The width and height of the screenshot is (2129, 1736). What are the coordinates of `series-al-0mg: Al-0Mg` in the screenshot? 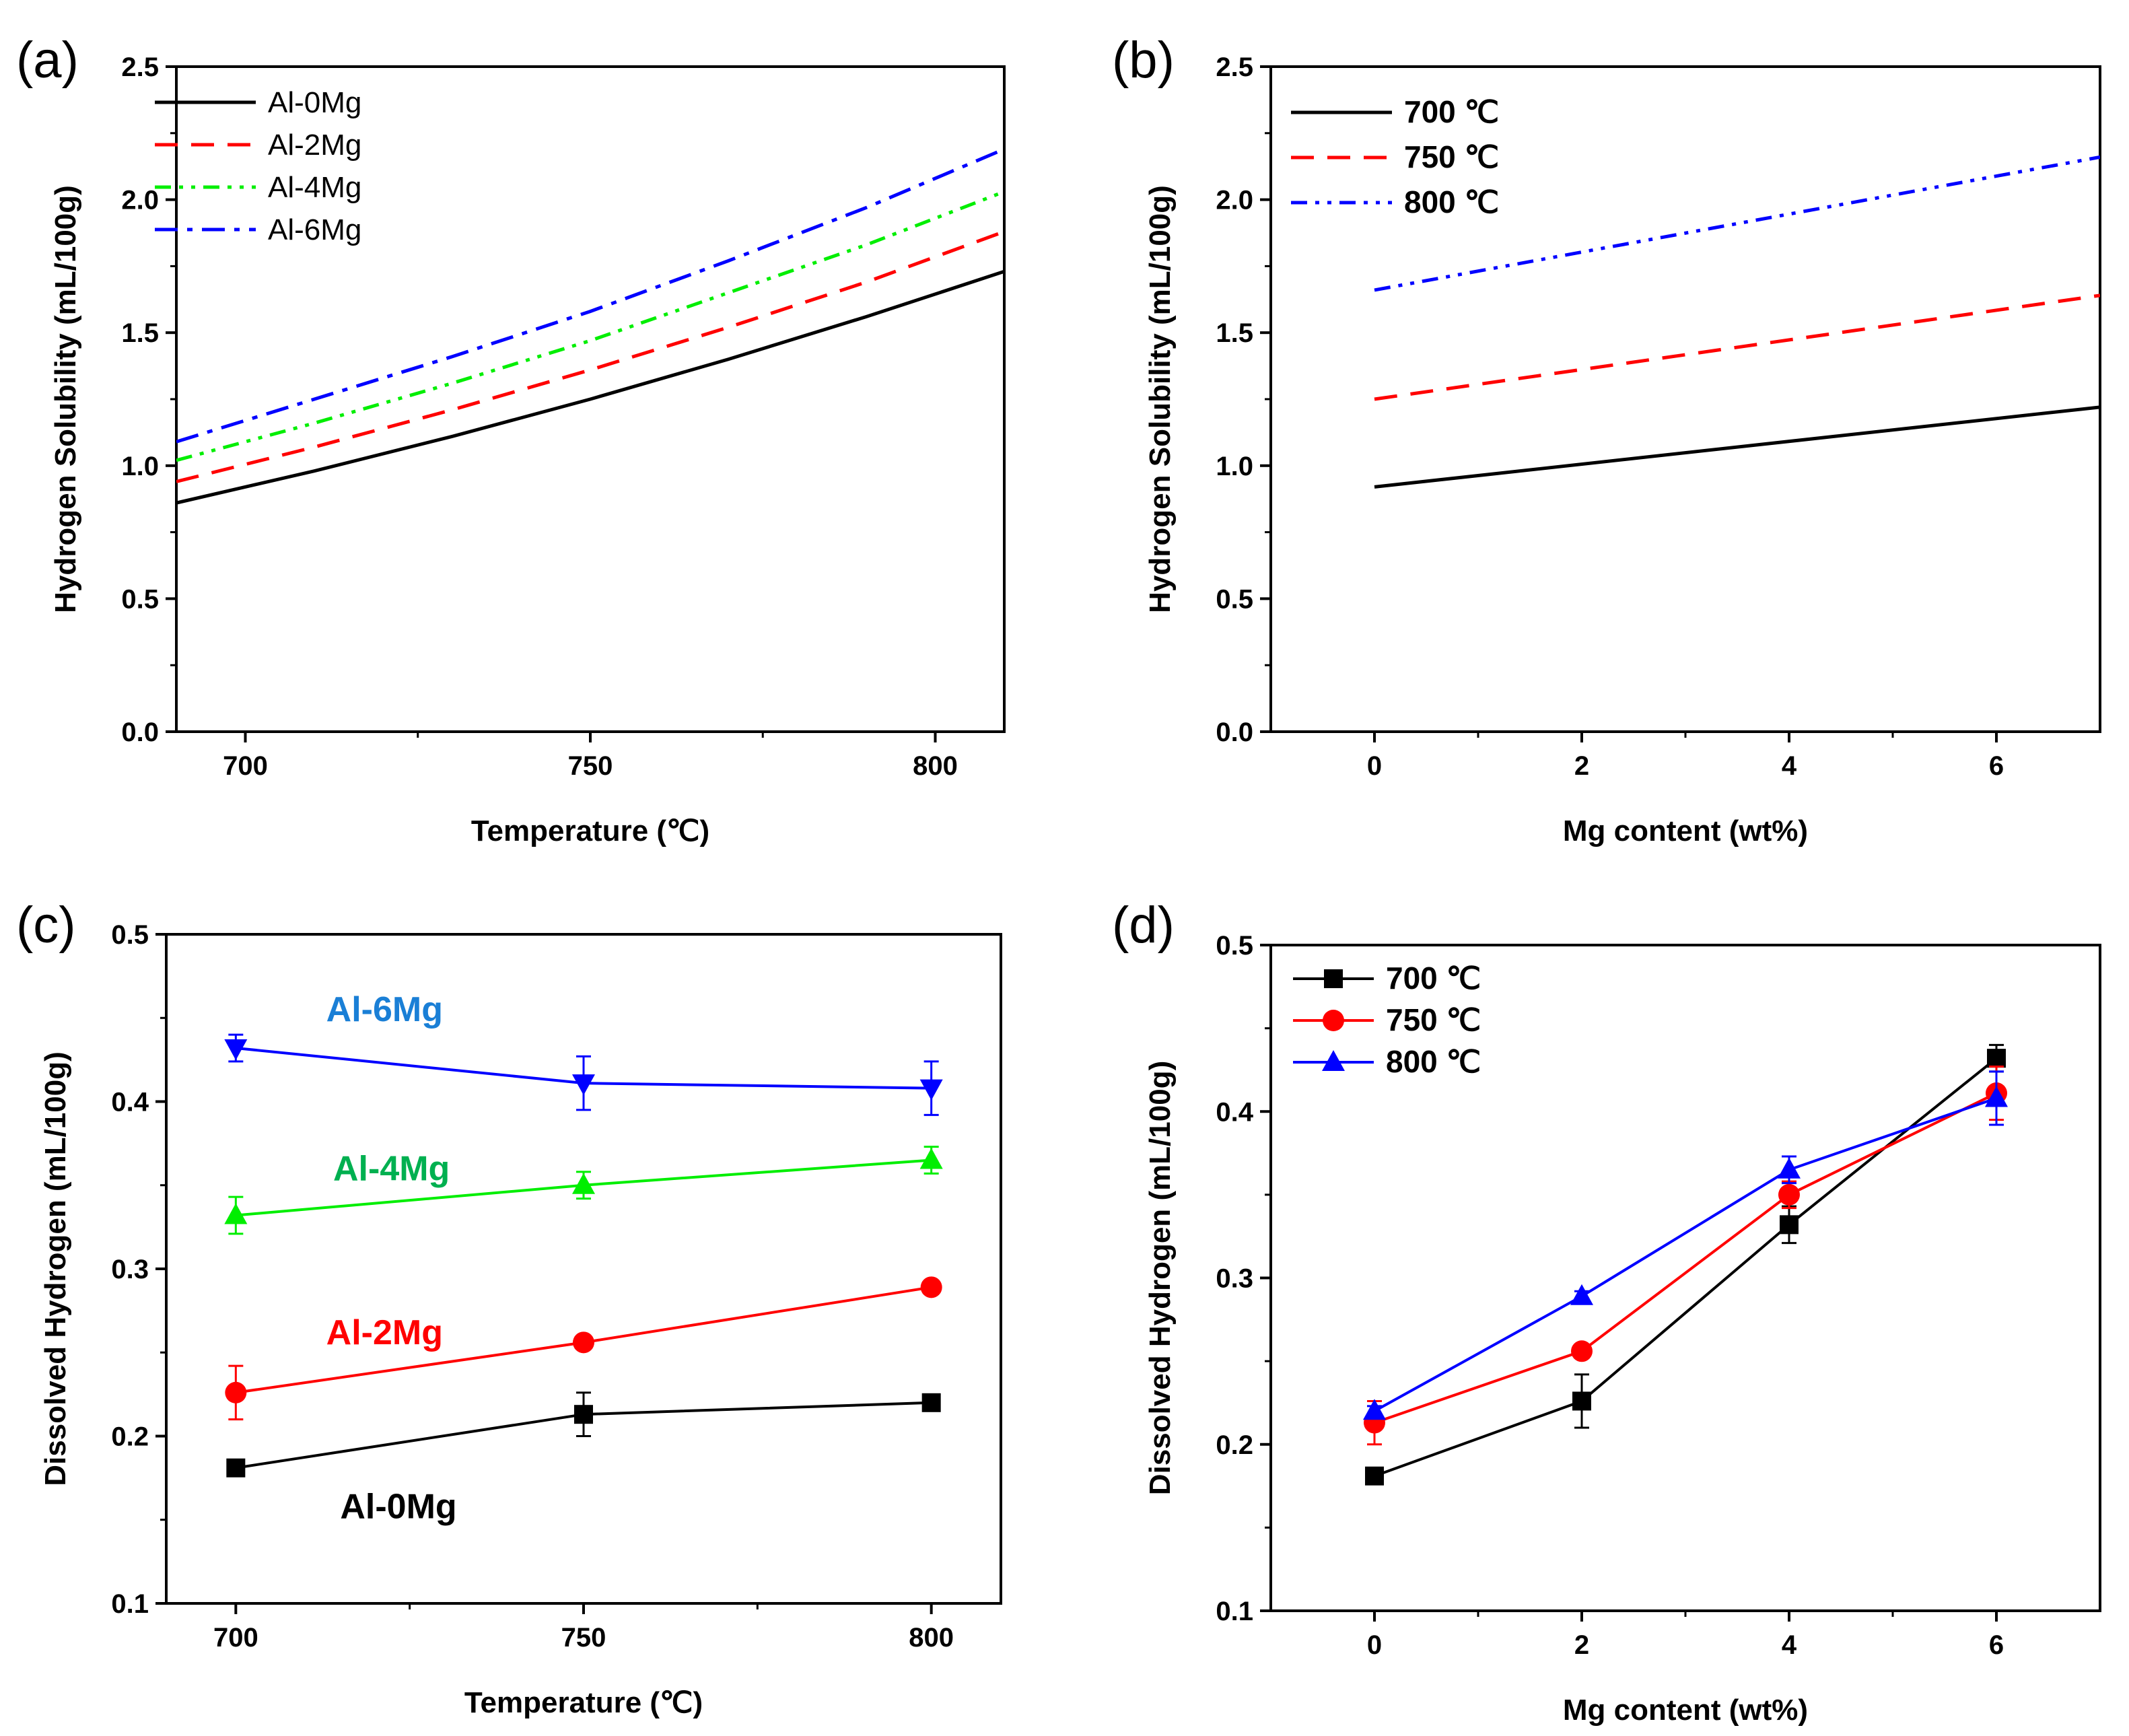 It's located at (579, 295).